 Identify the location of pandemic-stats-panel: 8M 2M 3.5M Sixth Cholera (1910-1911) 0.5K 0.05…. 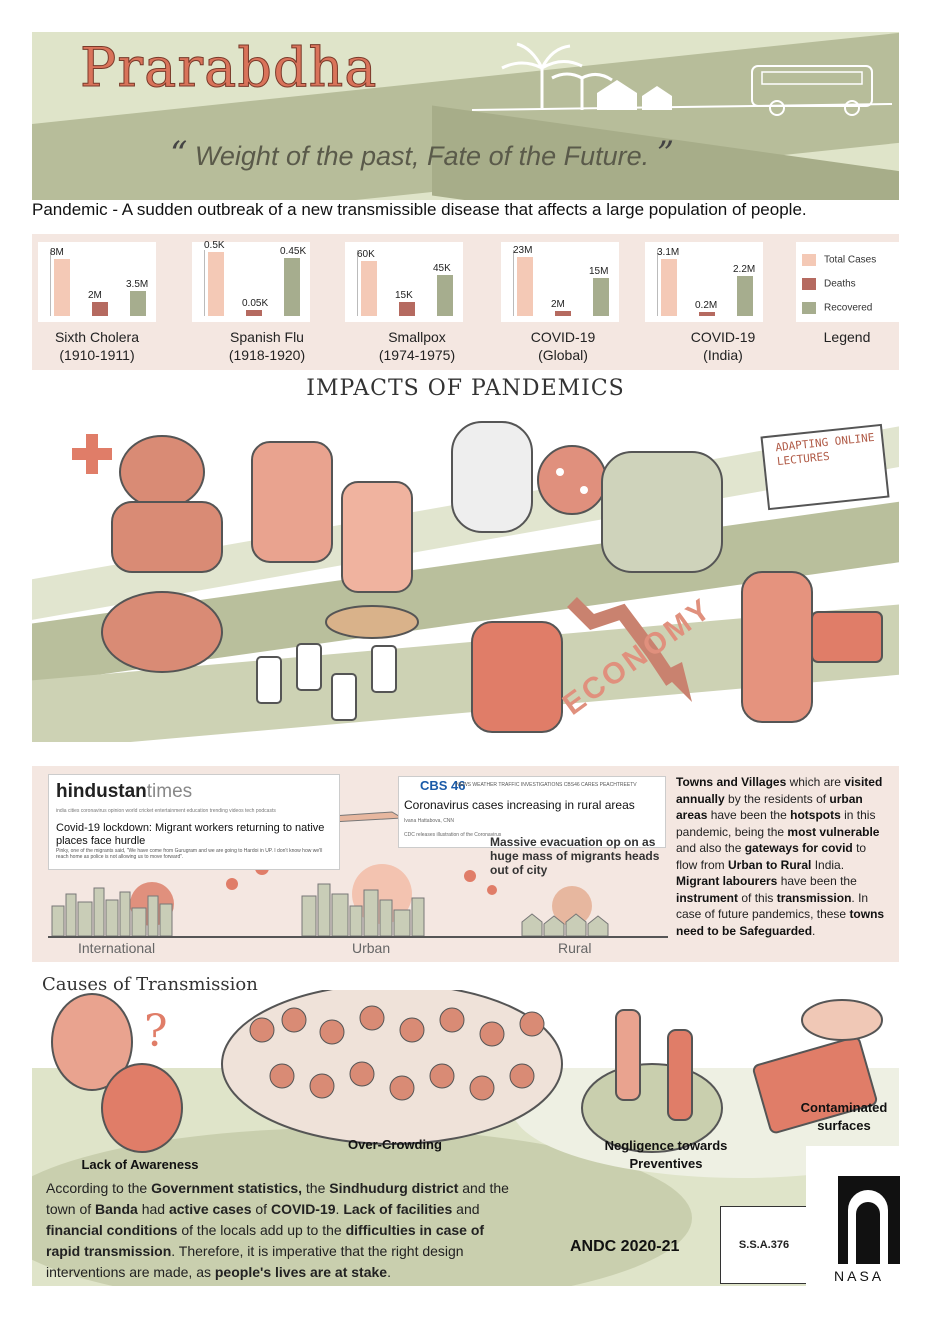
(466, 302).